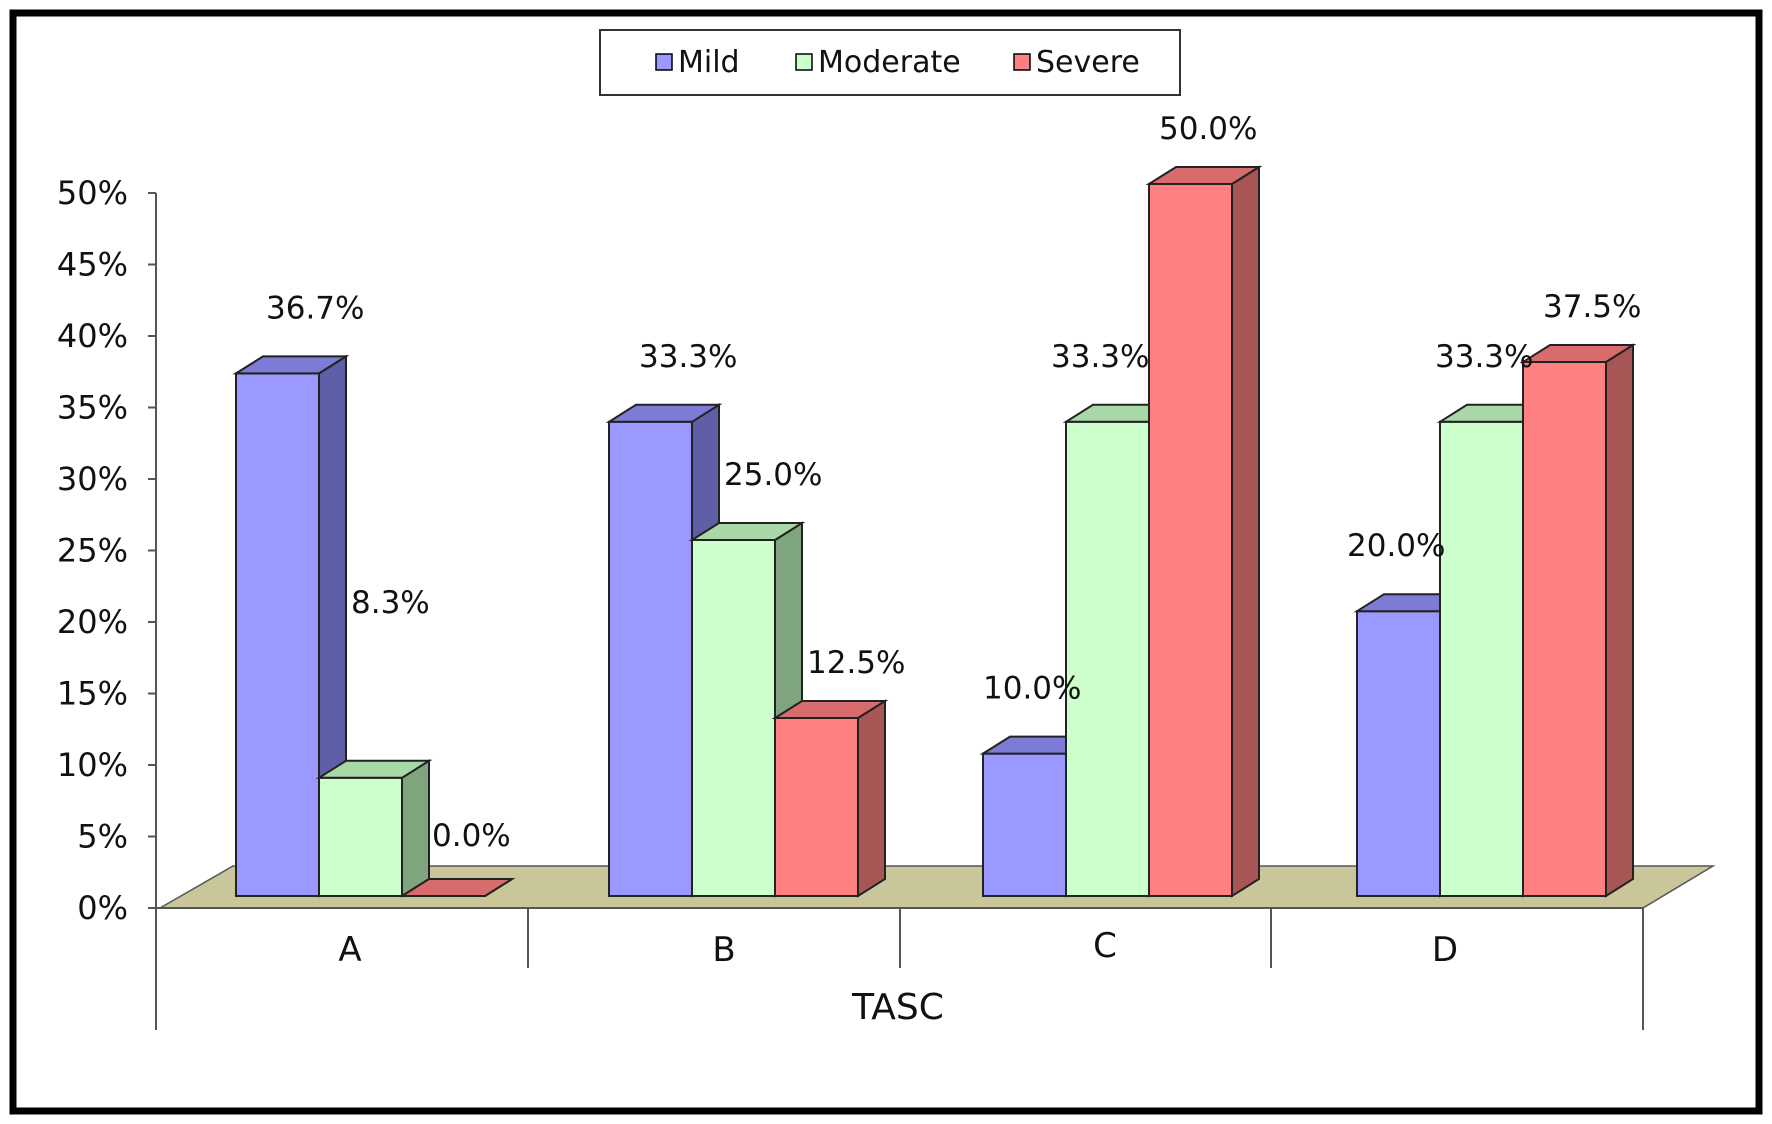 Image resolution: width=1772 pixels, height=1124 pixels. What do you see at coordinates (92, 622) in the screenshot?
I see `y-tick-label: 20%` at bounding box center [92, 622].